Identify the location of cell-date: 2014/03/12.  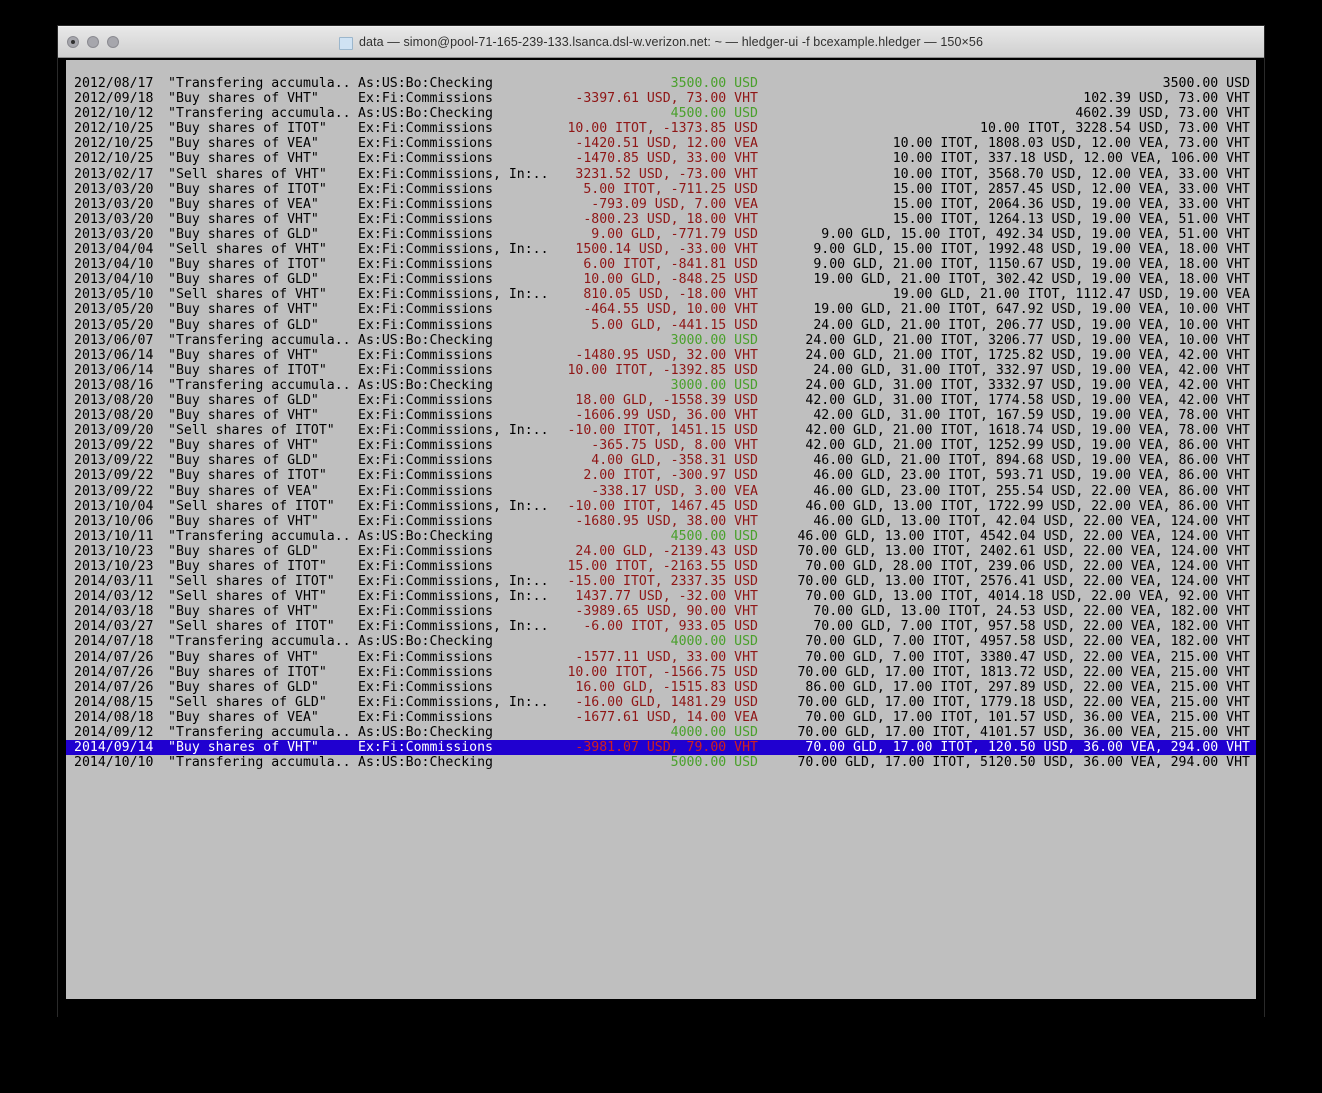
(114, 597).